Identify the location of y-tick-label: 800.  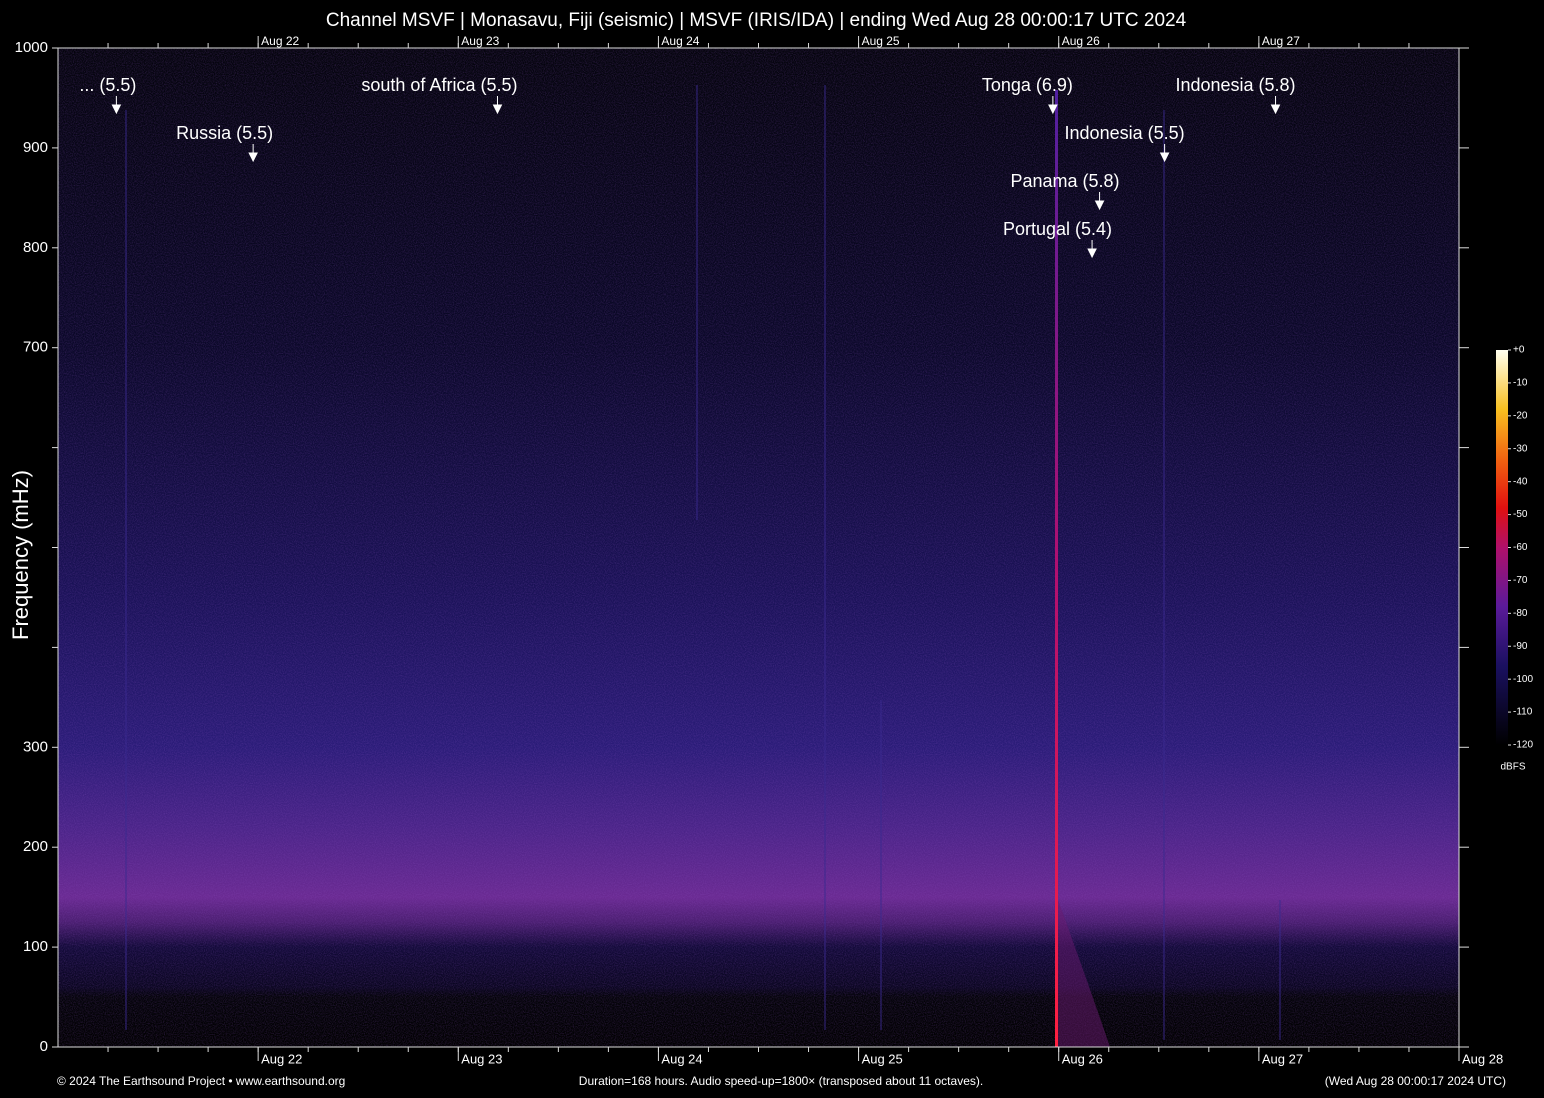
(35, 247).